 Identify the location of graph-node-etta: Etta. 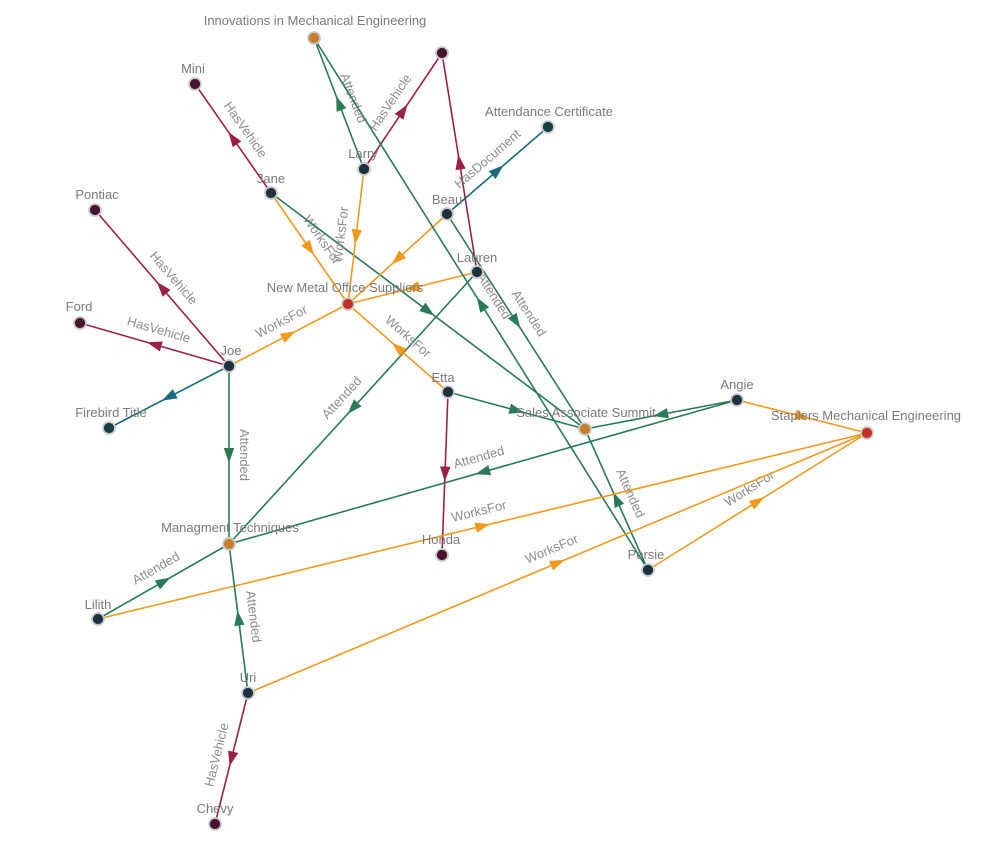
(443, 384).